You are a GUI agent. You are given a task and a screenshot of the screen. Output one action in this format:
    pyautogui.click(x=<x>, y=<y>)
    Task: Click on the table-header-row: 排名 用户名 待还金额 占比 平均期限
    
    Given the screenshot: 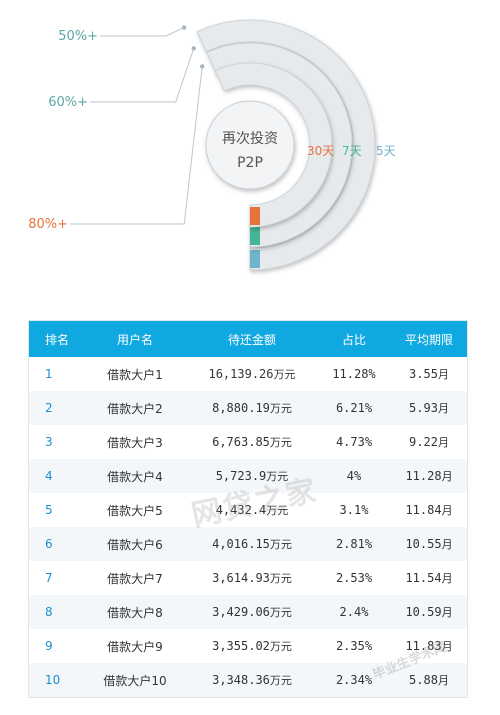 What is the action you would take?
    pyautogui.click(x=248, y=339)
    